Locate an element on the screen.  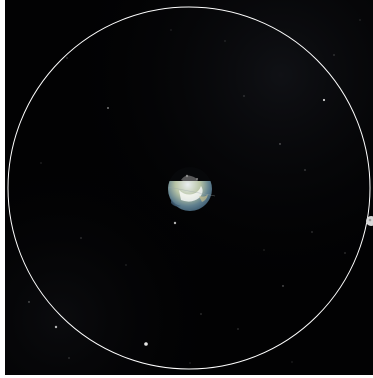
moon-icon is located at coordinates (369, 221).